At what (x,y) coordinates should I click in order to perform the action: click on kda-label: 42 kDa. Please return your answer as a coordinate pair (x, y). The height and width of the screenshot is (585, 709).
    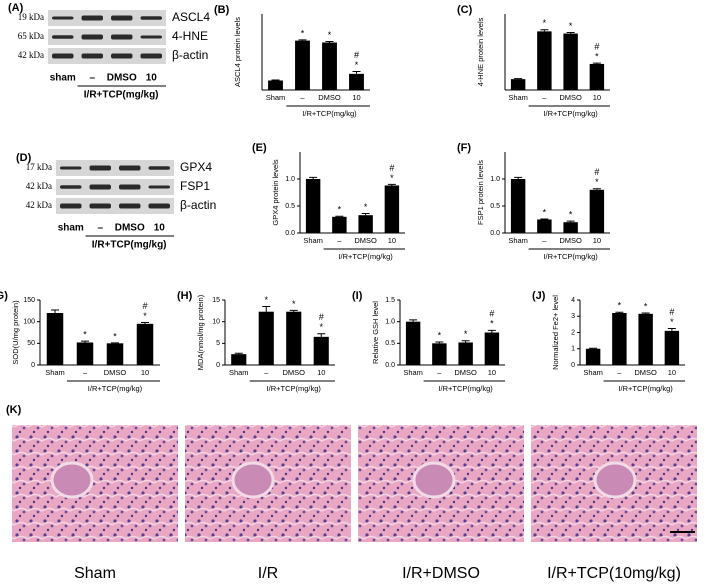
    Looking at the image, I should click on (31, 55).